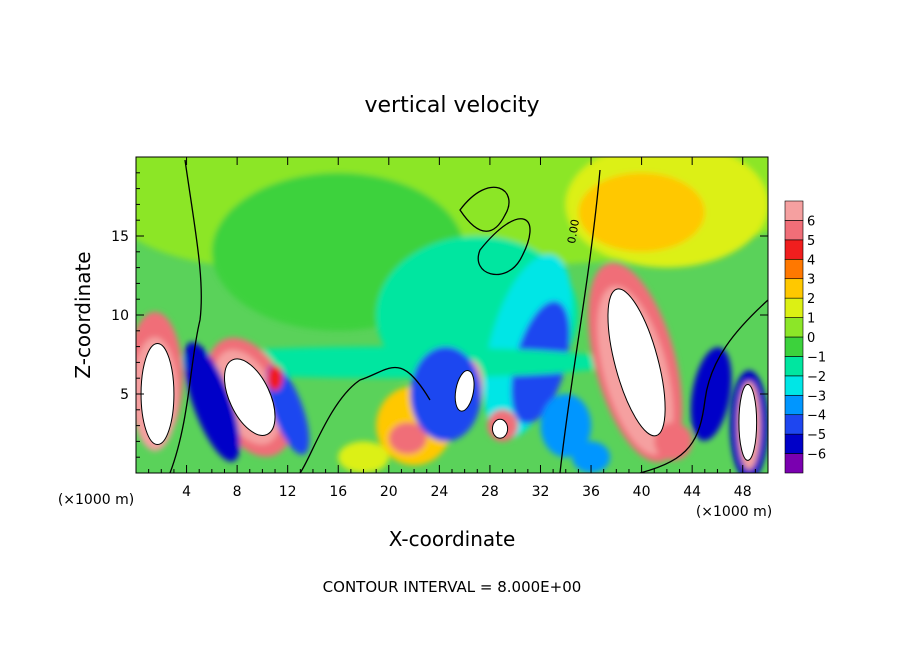 The image size is (904, 654). I want to click on colorbar-tick-label: −5, so click(816, 435).